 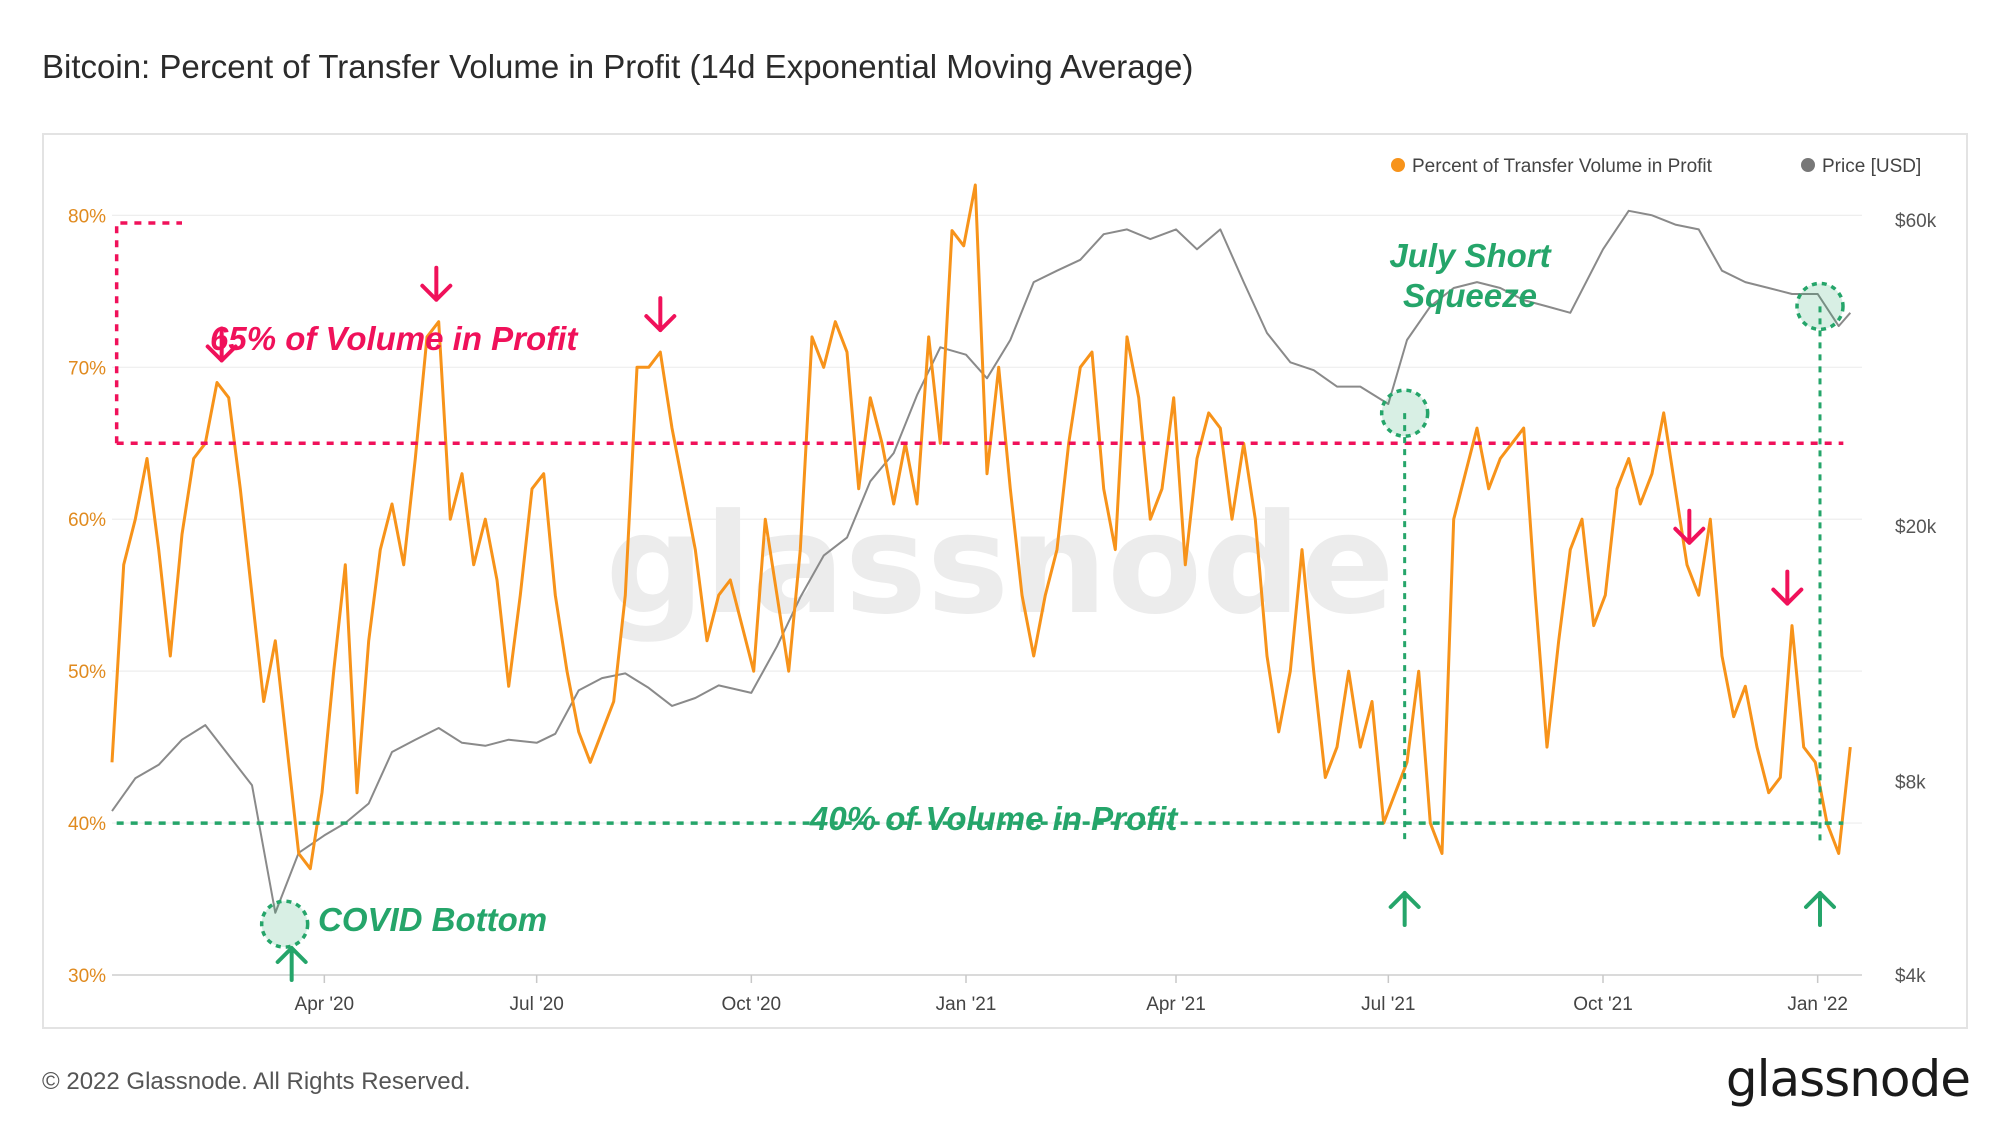 What do you see at coordinates (966, 1004) in the screenshot?
I see `x-tick-label: Jan '21` at bounding box center [966, 1004].